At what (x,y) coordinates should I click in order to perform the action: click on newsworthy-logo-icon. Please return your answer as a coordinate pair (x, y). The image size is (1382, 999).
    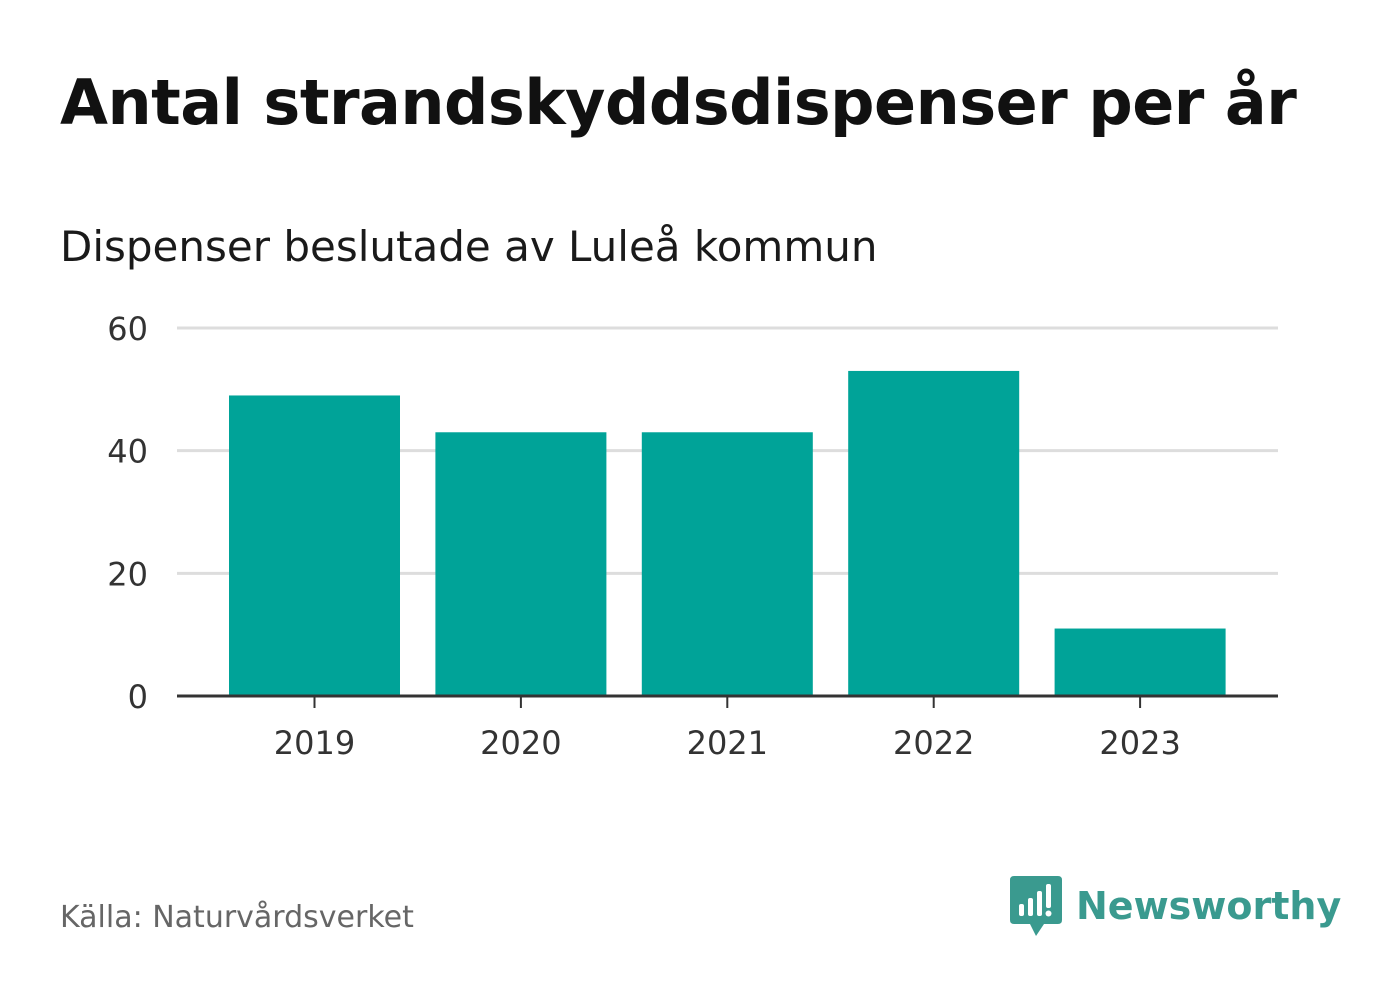
    Looking at the image, I should click on (1036, 906).